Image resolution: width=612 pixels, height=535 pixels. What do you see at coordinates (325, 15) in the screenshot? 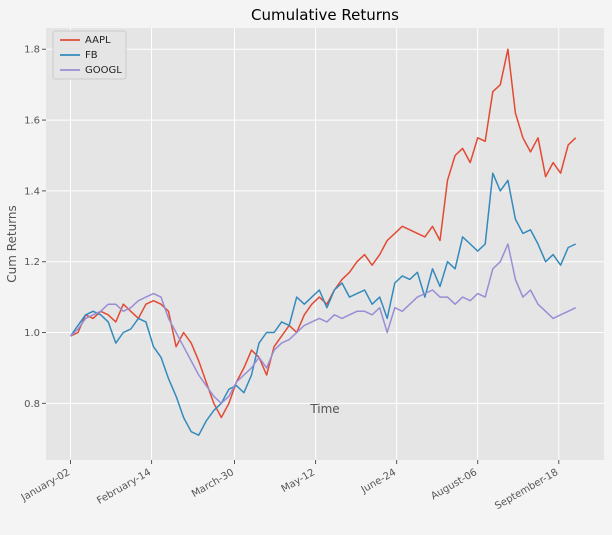
I see `chart-title: Cumulative Returns` at bounding box center [325, 15].